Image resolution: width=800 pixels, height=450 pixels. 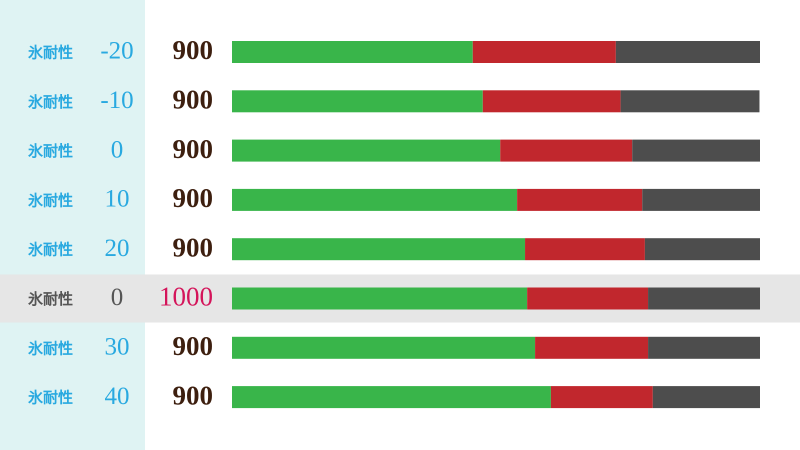 I want to click on row-level: -20, so click(x=116, y=51).